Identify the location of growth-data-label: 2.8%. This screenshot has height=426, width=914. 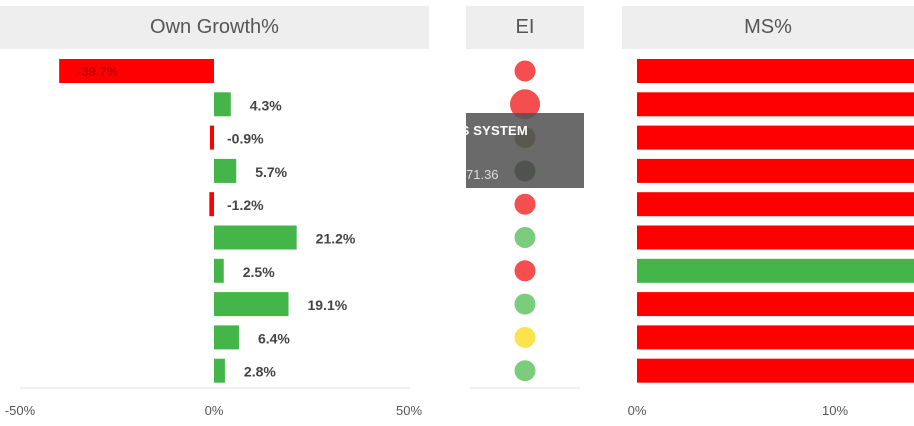
(260, 372).